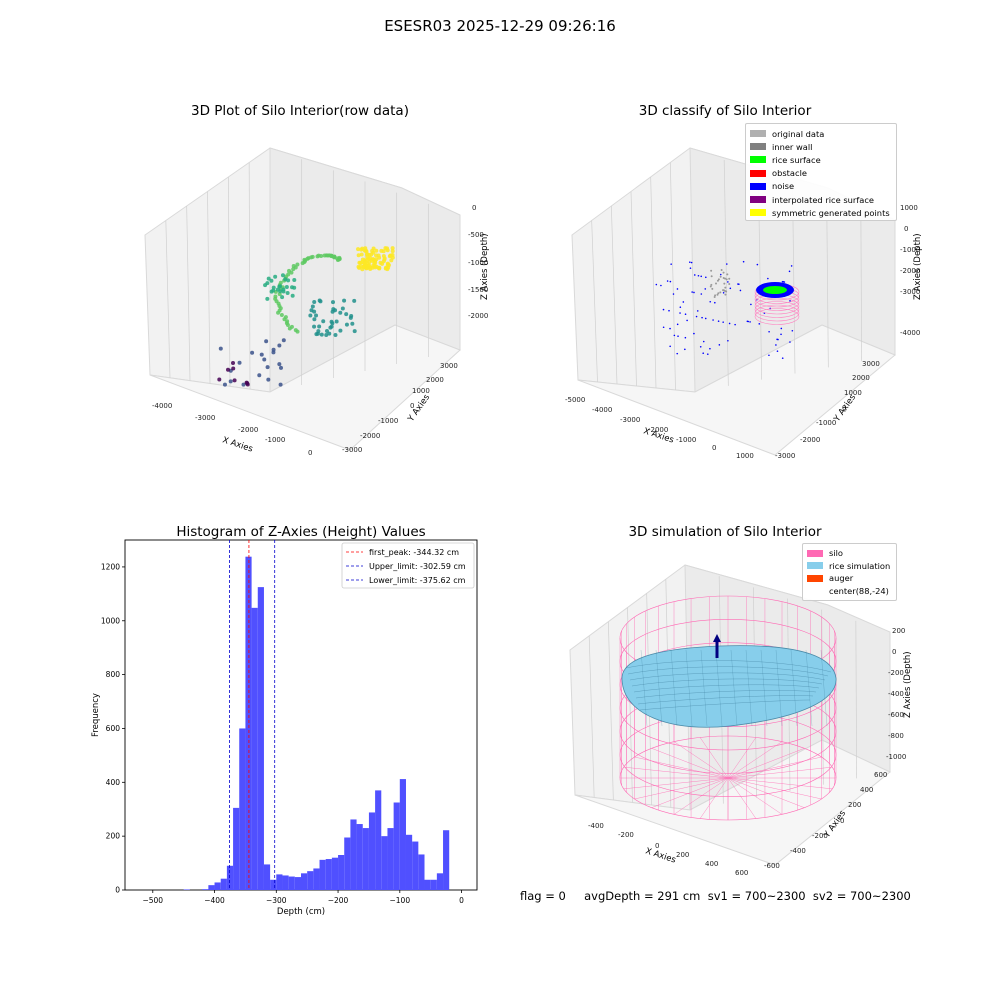 This screenshot has width=1000, height=1000. I want to click on raw-ztick-2: -1000, so click(478, 263).